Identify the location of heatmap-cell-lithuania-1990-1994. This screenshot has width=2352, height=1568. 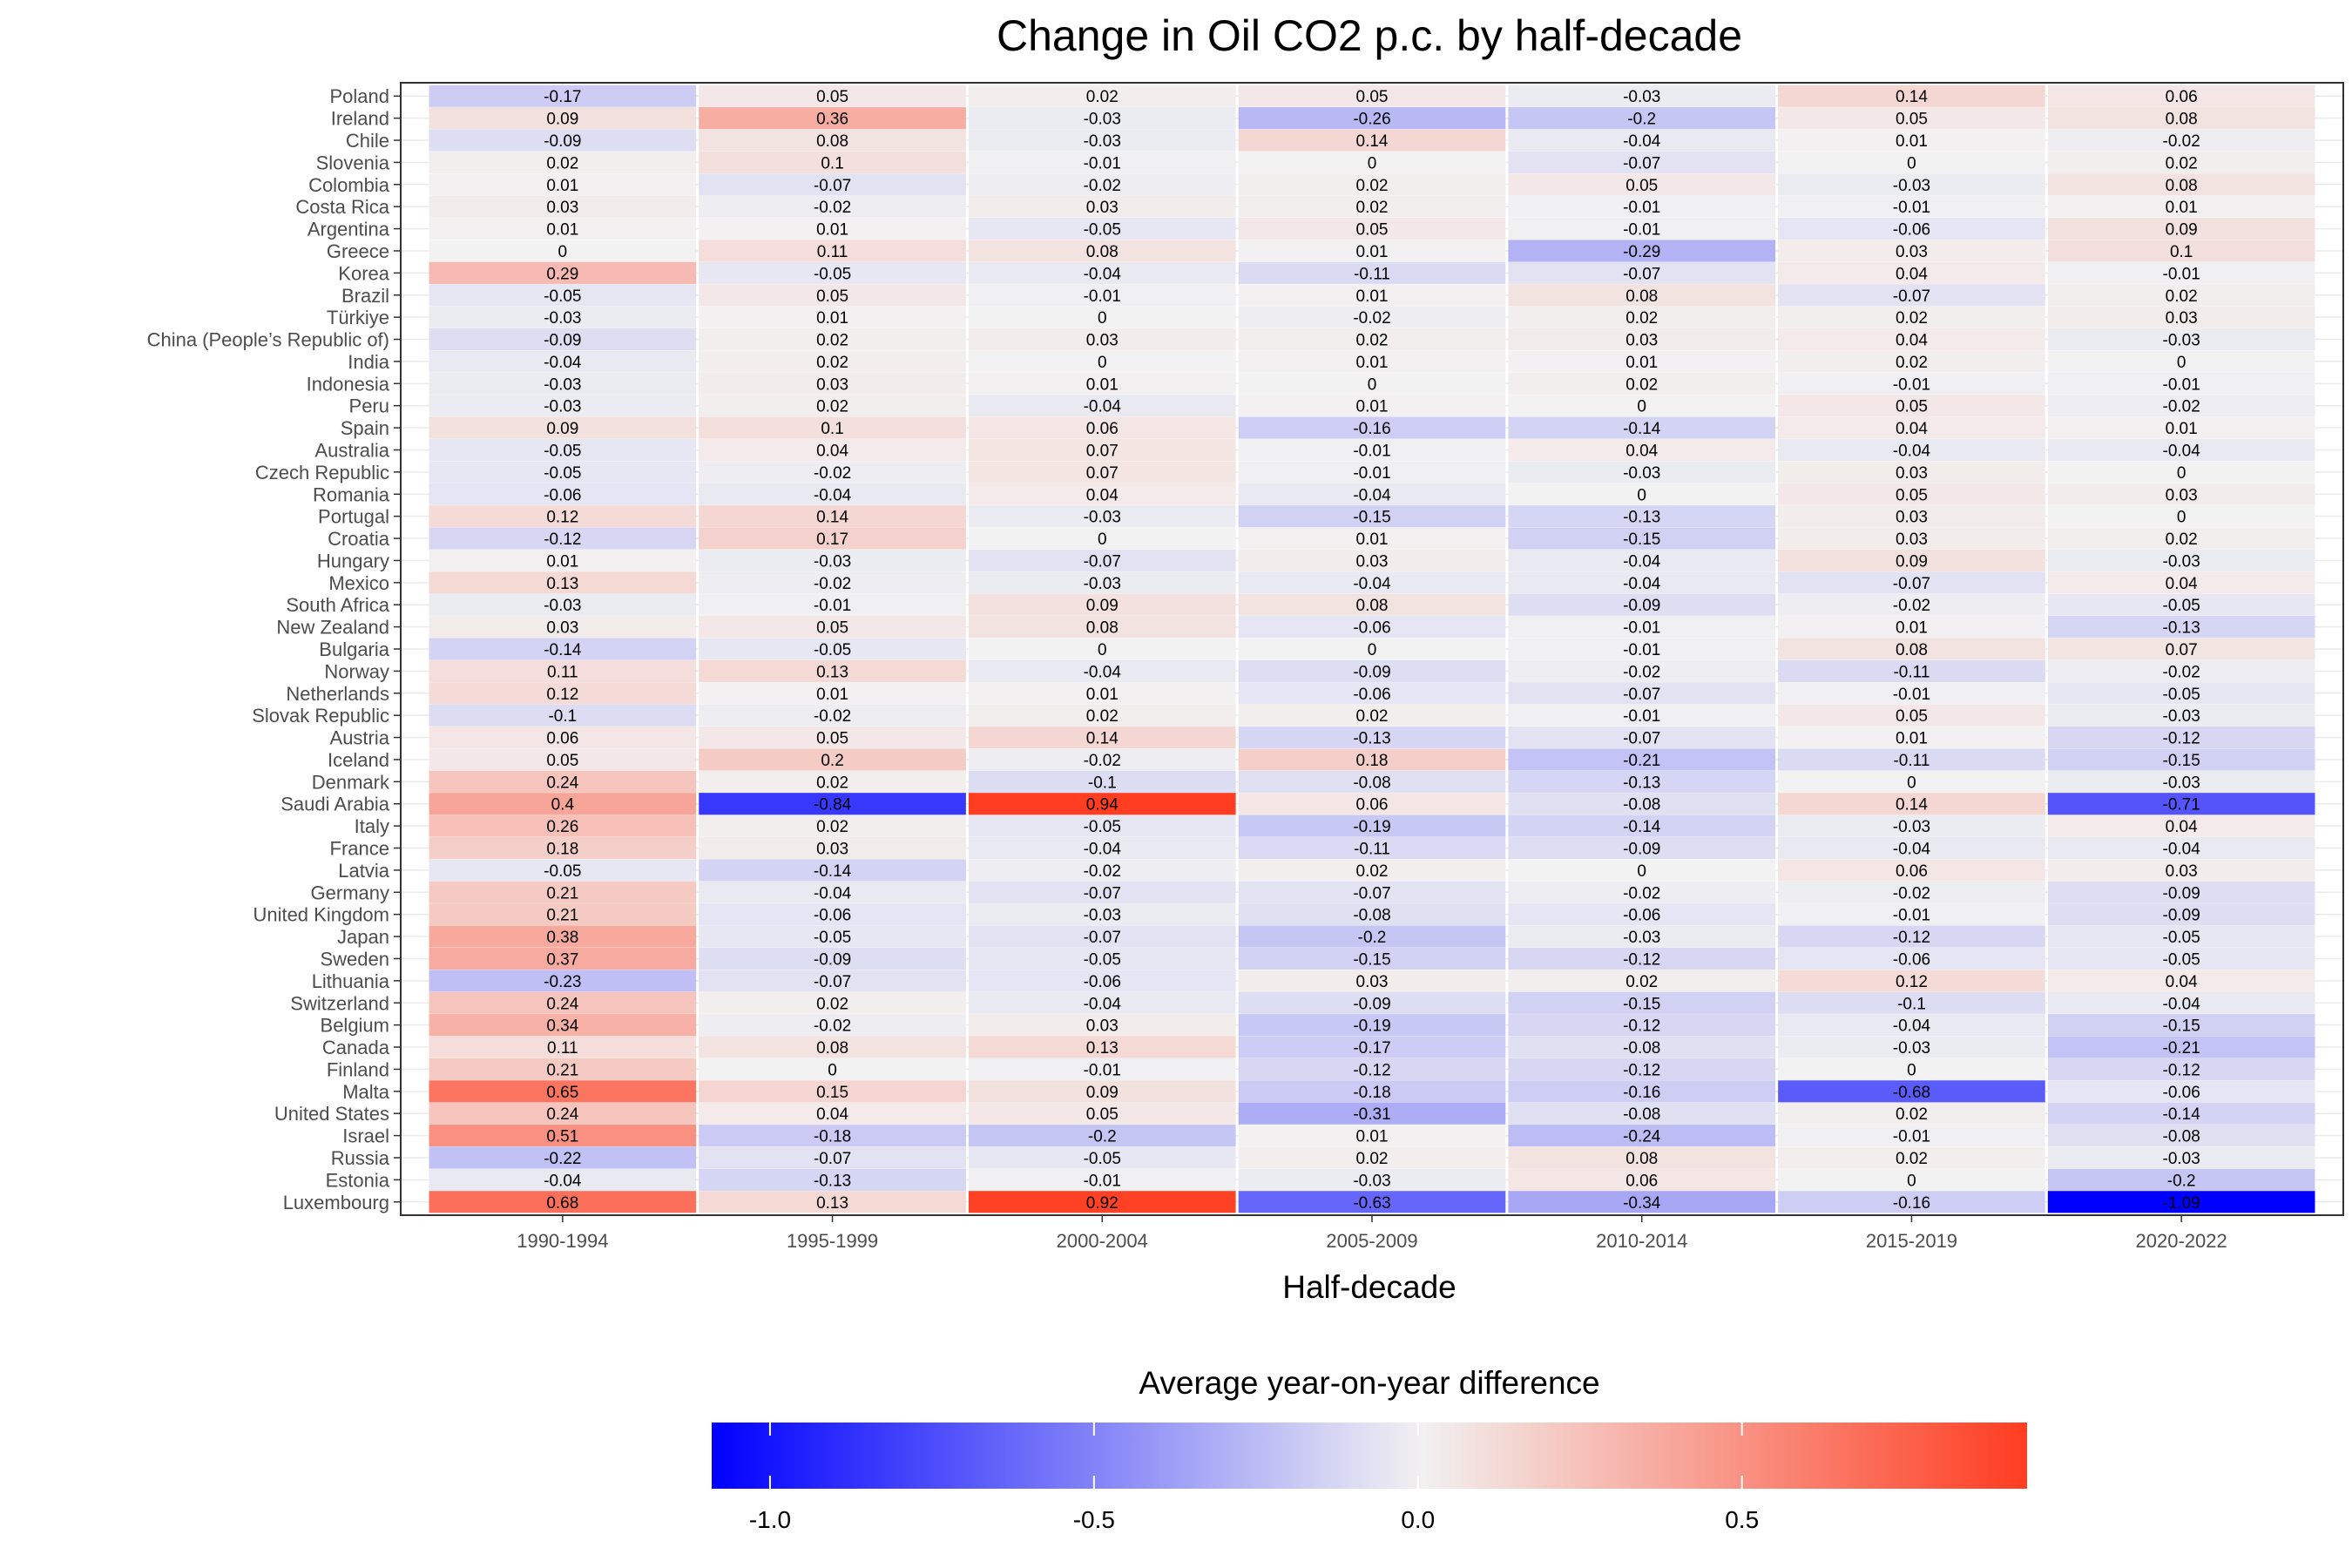
(563, 981).